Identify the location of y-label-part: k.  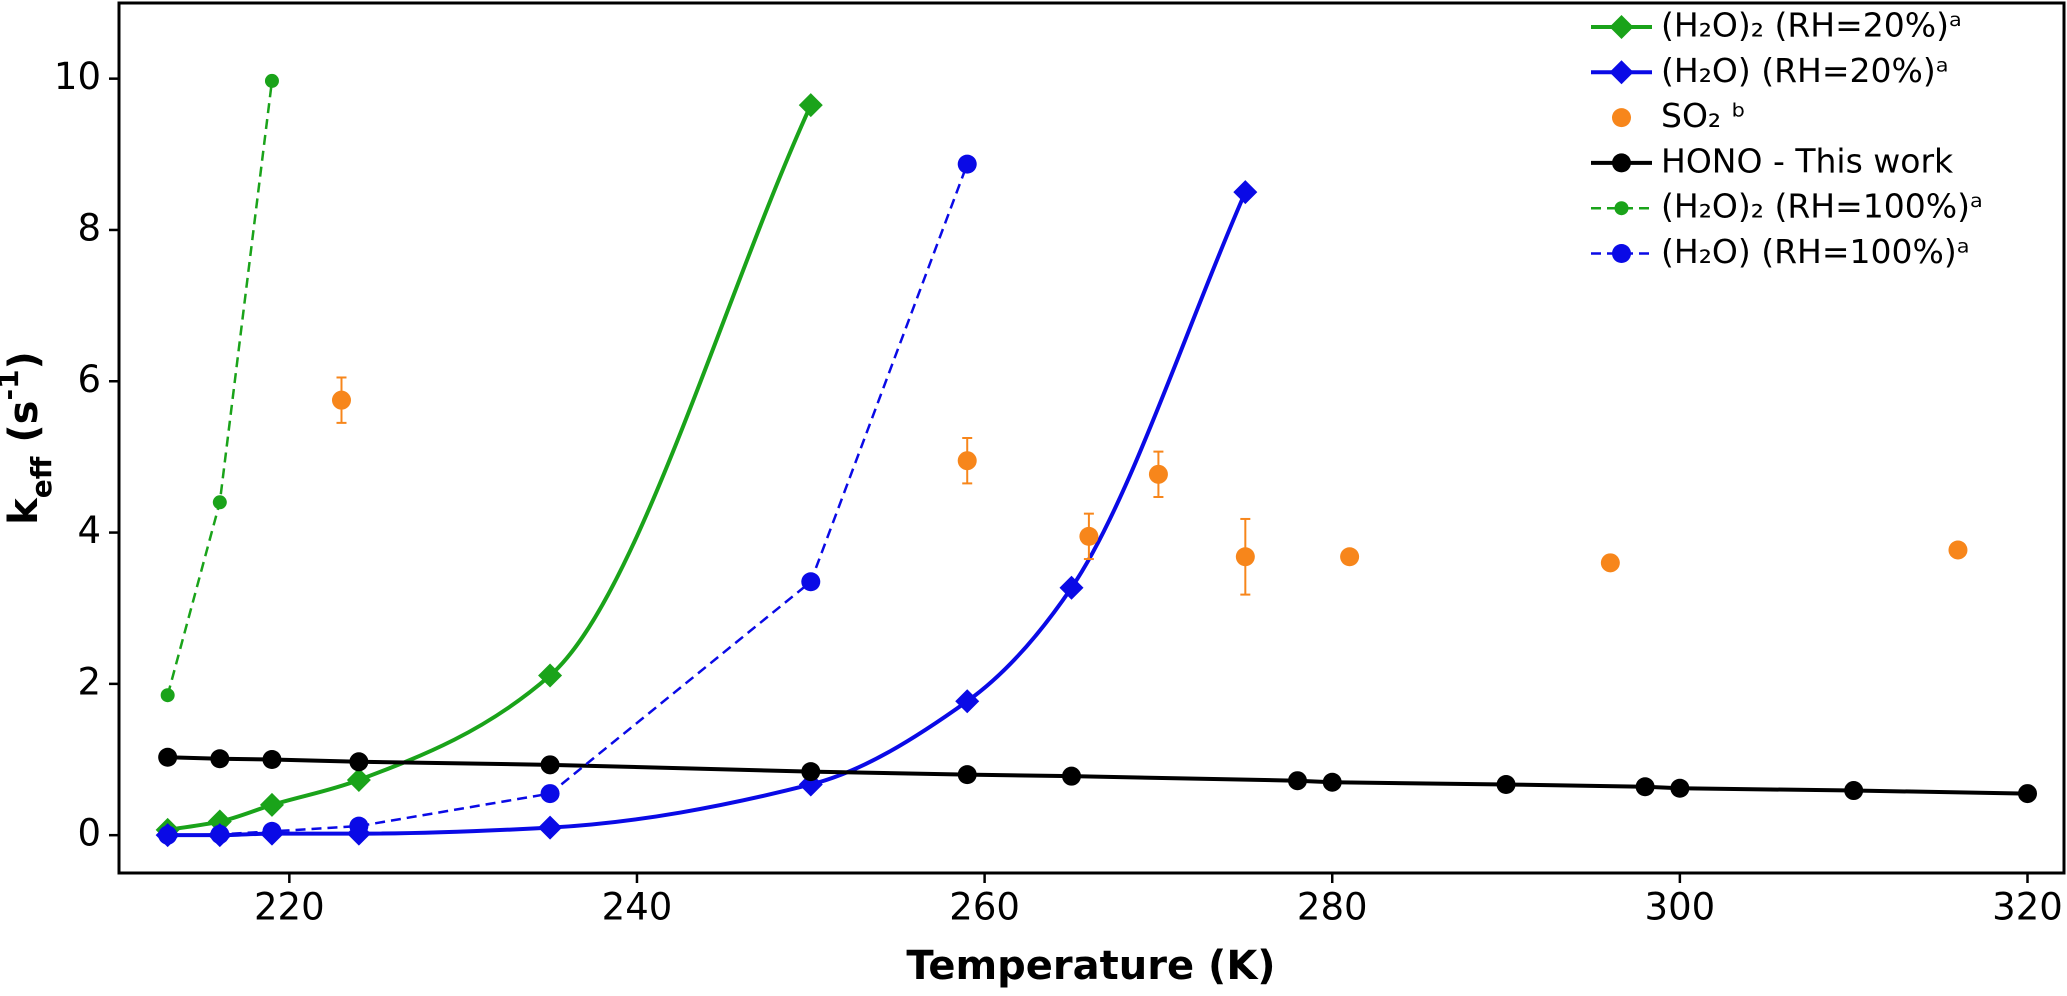
(24, 511).